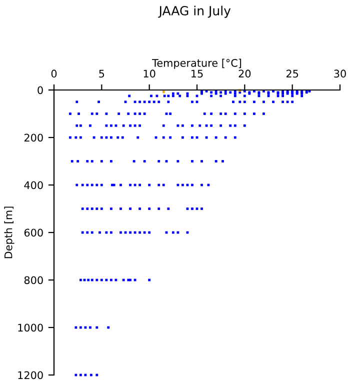 The image size is (348, 384). What do you see at coordinates (33, 232) in the screenshot?
I see `y-tick-label: 600` at bounding box center [33, 232].